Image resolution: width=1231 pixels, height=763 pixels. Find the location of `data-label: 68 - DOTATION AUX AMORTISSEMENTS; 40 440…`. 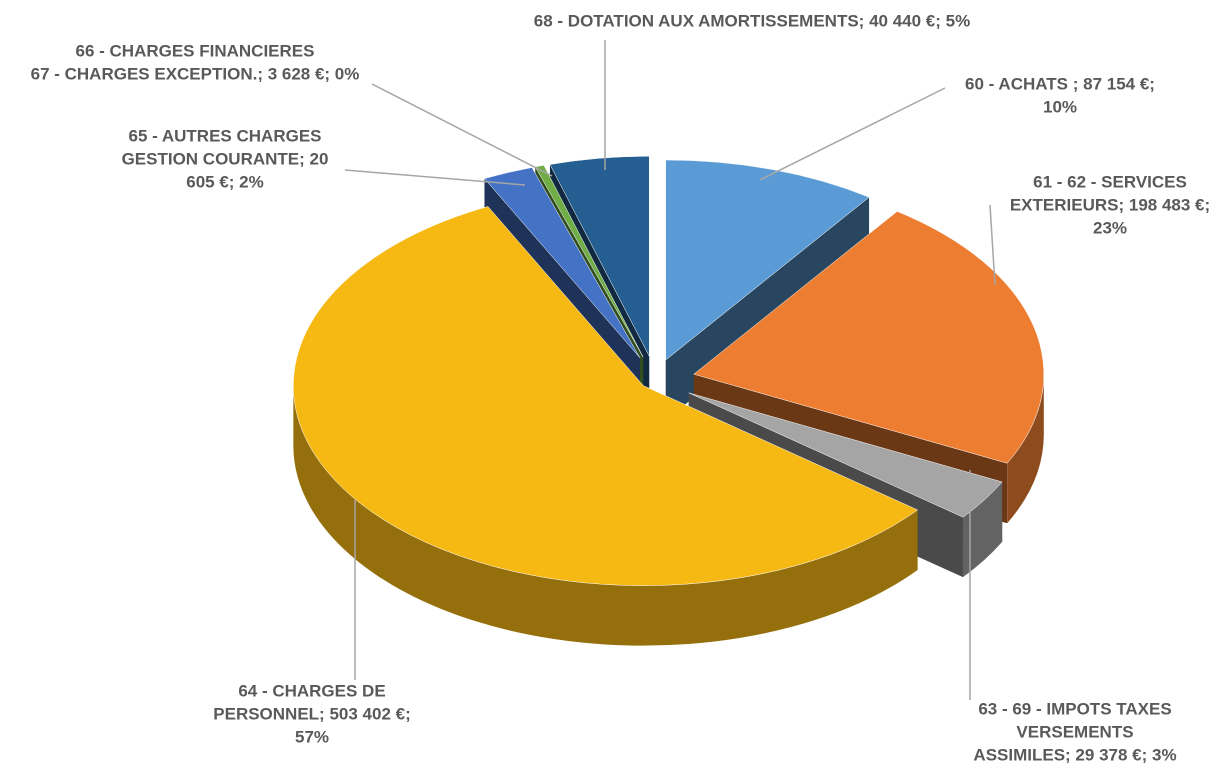

data-label: 68 - DOTATION AUX AMORTISSEMENTS; 40 440… is located at coordinates (752, 20).